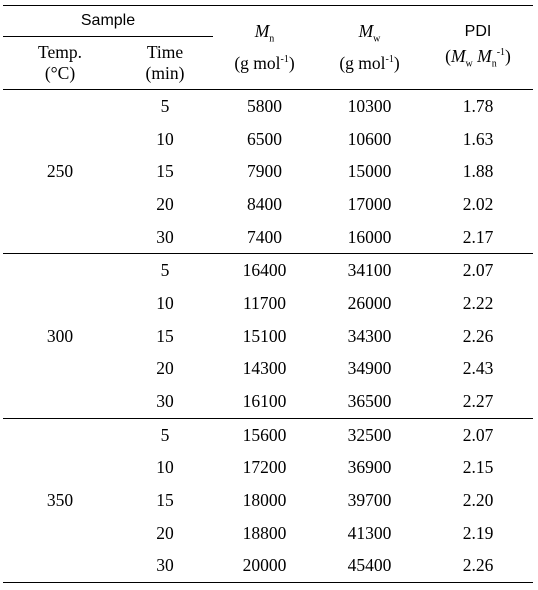  I want to click on temp-cell: 250, so click(60, 172).